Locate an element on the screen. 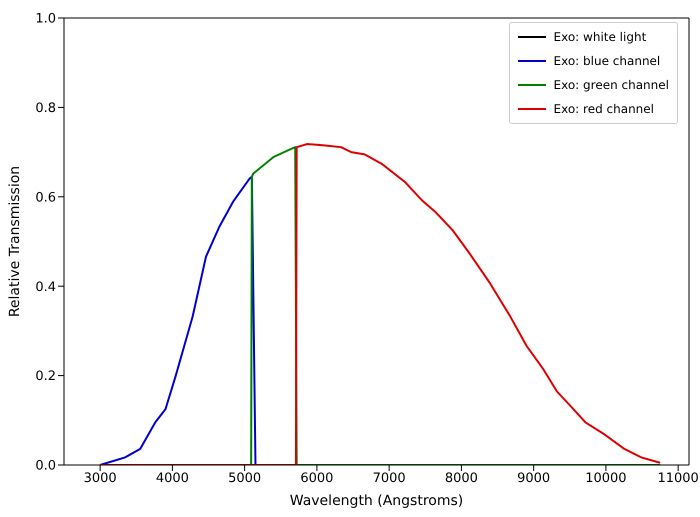 This screenshot has height=517, width=700. x-tick-label: 3000 is located at coordinates (100, 478).